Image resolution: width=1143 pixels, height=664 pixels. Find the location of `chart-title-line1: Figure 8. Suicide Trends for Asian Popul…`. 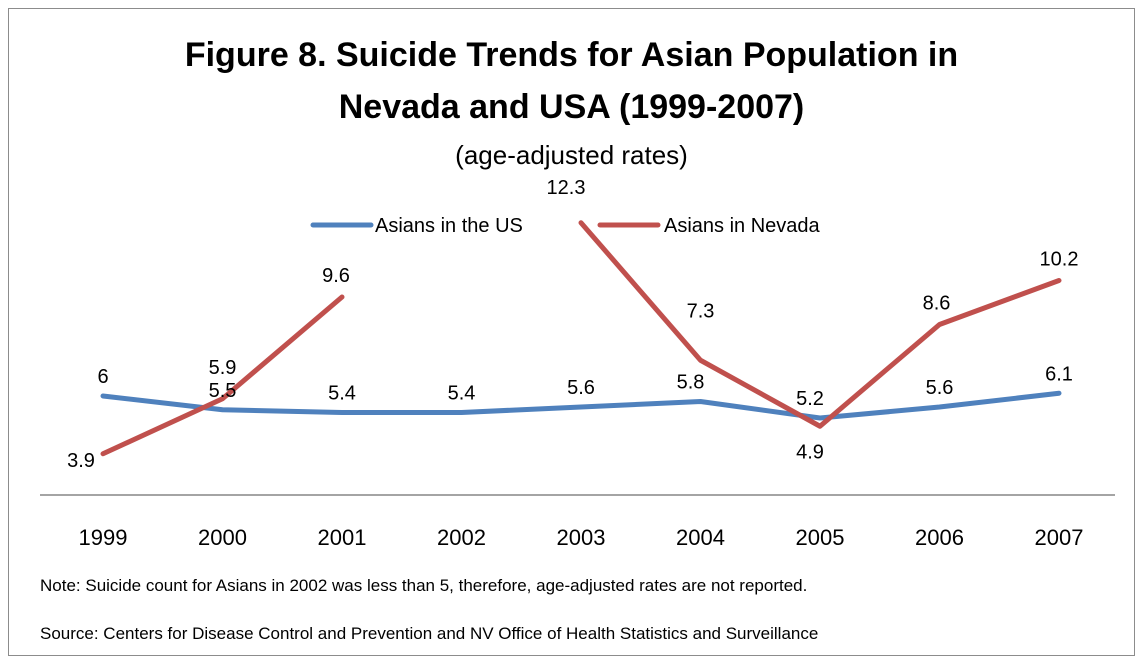

chart-title-line1: Figure 8. Suicide Trends for Asian Popul… is located at coordinates (571, 55).